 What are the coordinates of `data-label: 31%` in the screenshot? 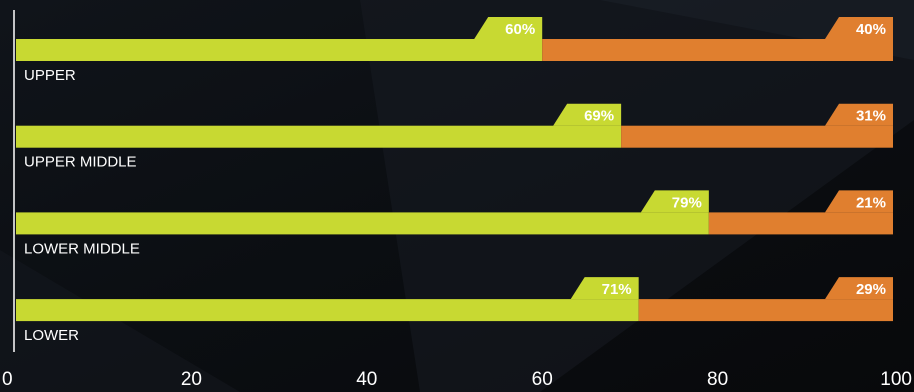 It's located at (871, 116).